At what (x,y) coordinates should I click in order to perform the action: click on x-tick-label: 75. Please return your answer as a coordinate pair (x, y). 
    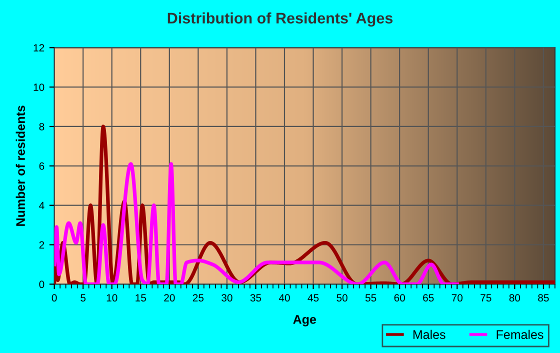
    Looking at the image, I should click on (486, 298).